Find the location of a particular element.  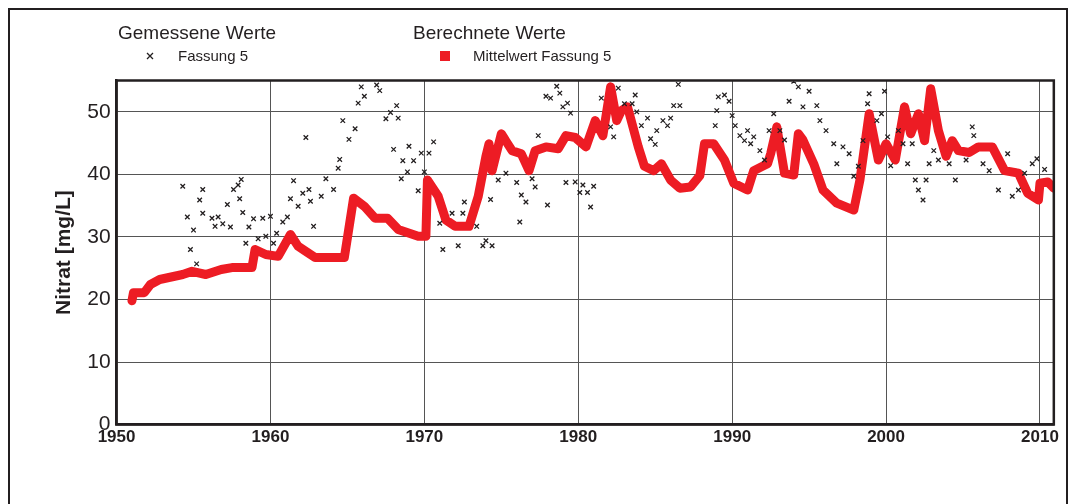

y-axis-title: Nitrat [mg/L] is located at coordinates (63, 253).